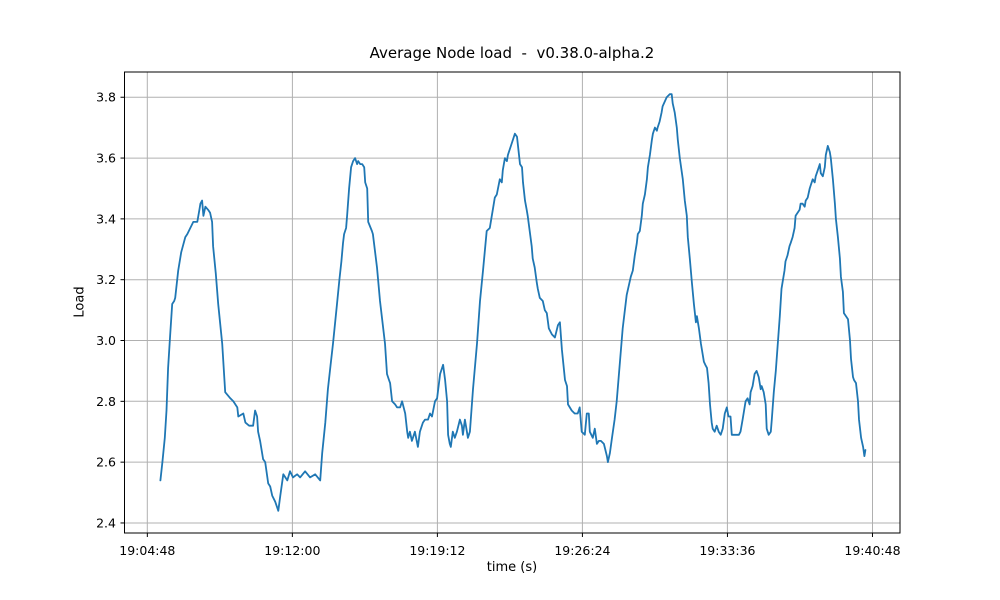 The height and width of the screenshot is (600, 1000). I want to click on chart-title: Average Node load - v0.38.0-alpha.2, so click(512, 53).